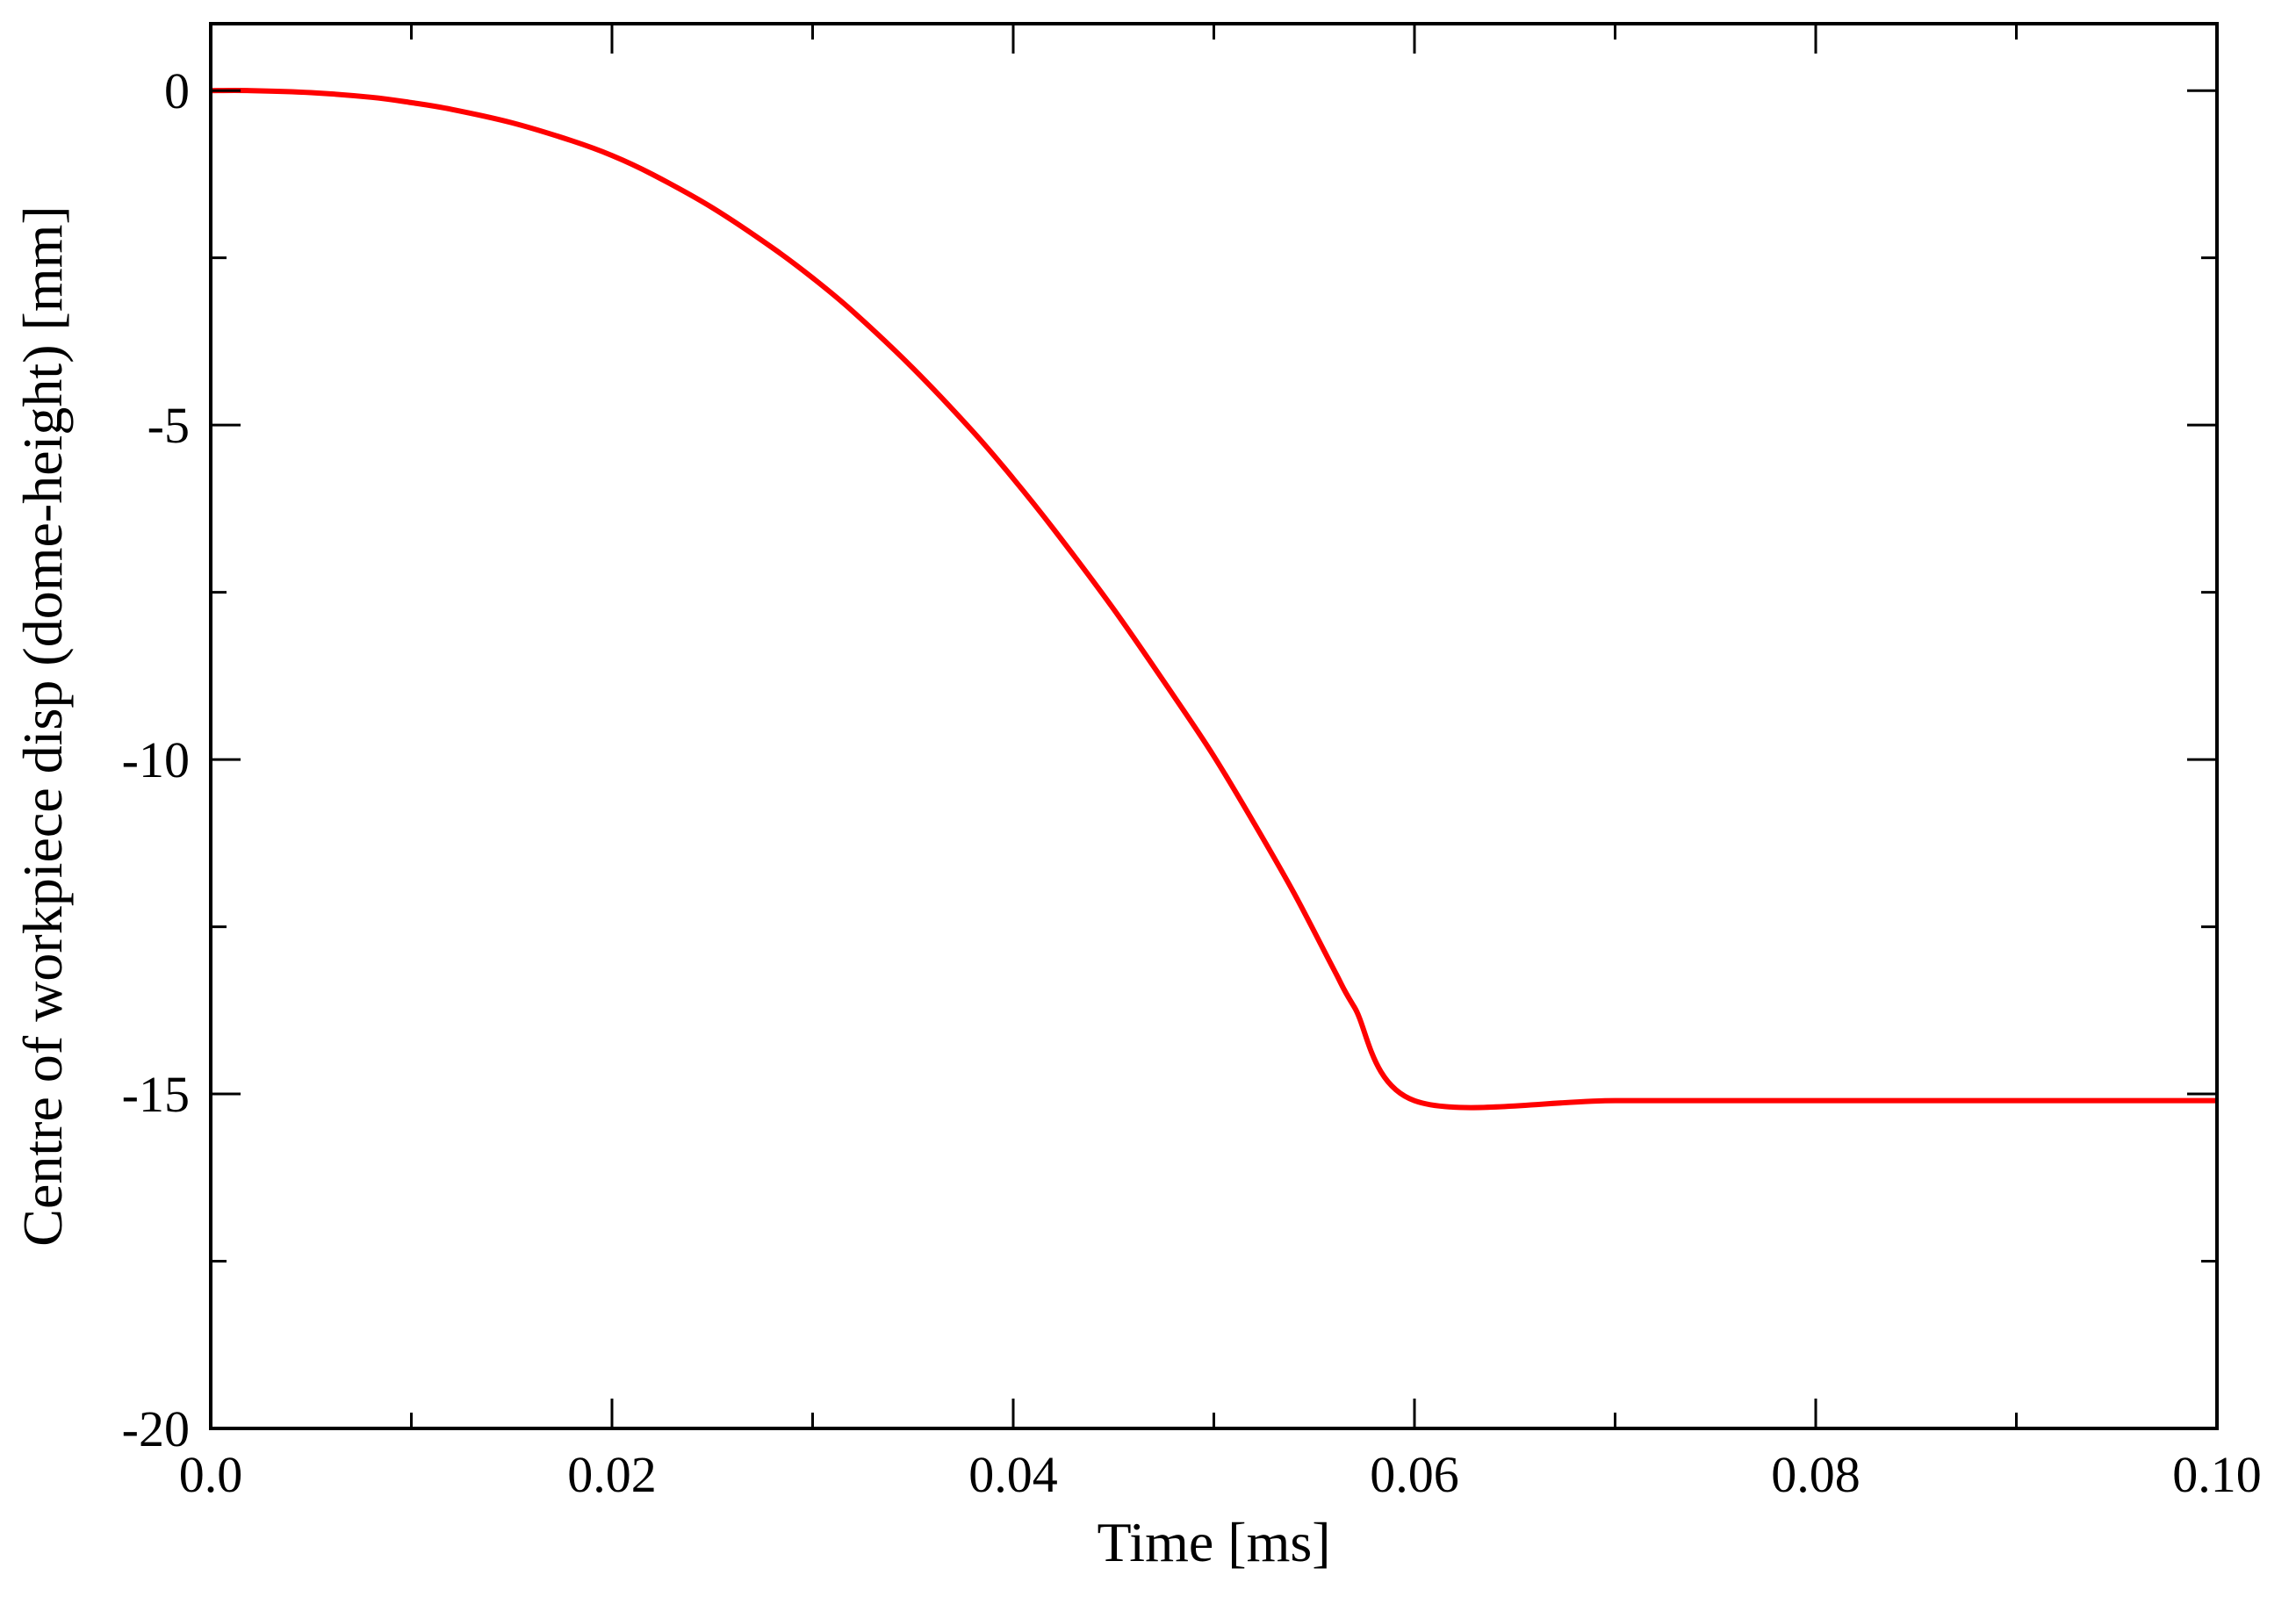 This screenshot has height=1597, width=2296. I want to click on y-tick-label: 0, so click(177, 91).